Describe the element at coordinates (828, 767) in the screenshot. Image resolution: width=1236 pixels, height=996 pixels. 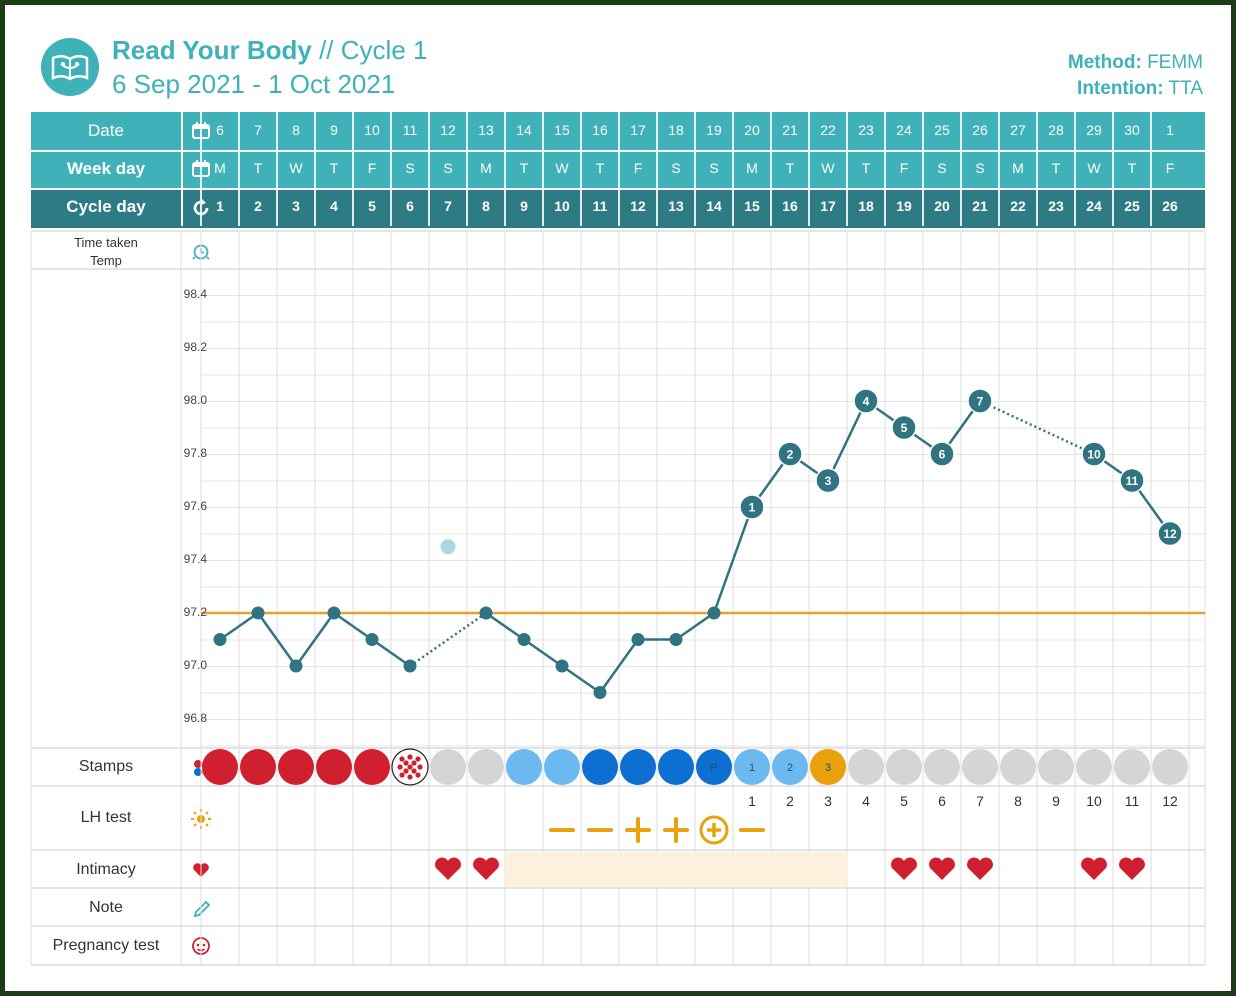
I see `stamp: 3` at that location.